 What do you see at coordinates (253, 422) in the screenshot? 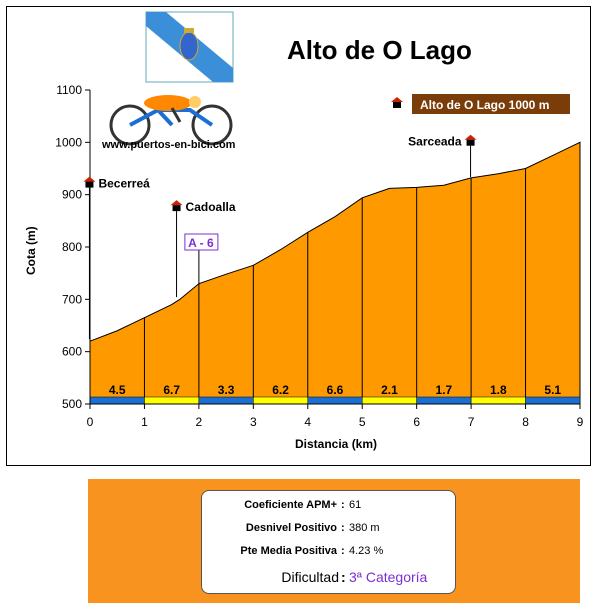
I see `x-tick-label: 3` at bounding box center [253, 422].